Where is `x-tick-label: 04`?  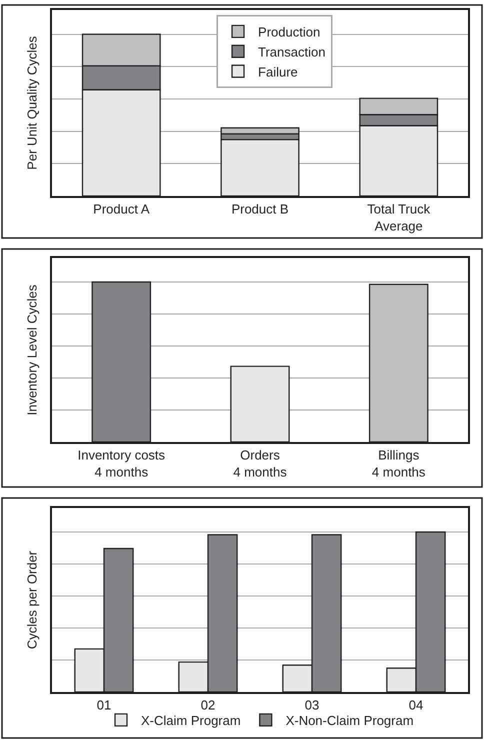
x-tick-label: 04 is located at coordinates (416, 704).